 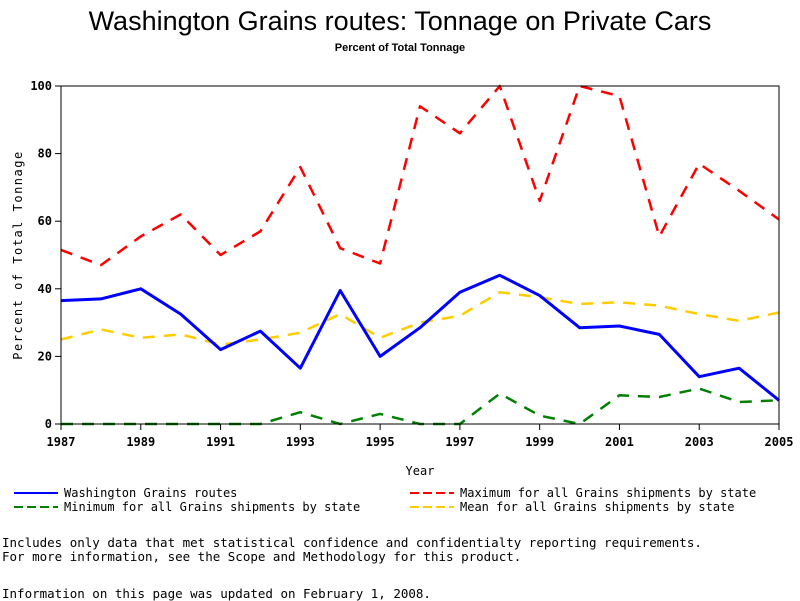 I want to click on legend-swatch-dashed-green, so click(x=36, y=507).